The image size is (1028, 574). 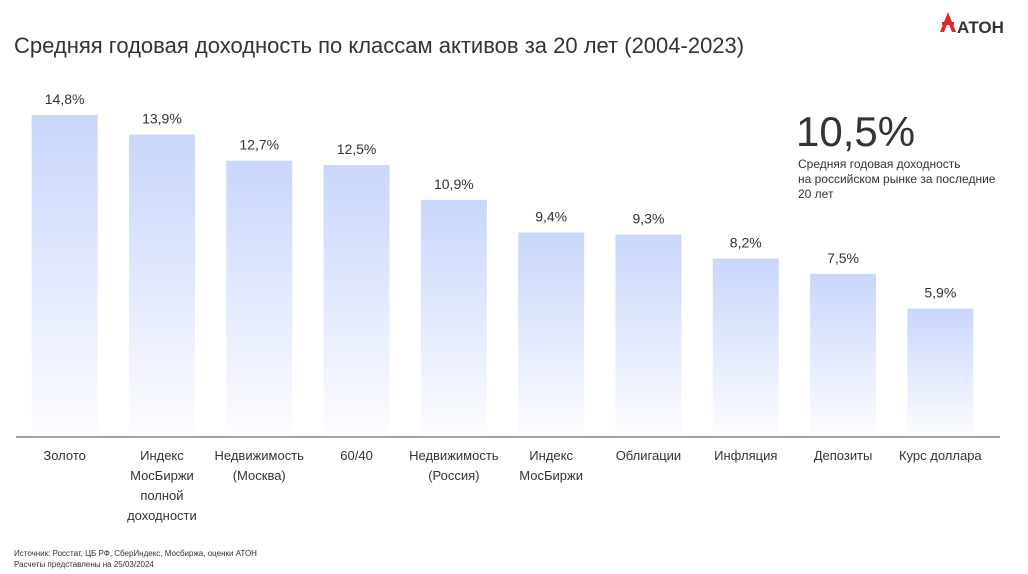 I want to click on annotation-text: на российском рынке за последние, so click(x=897, y=179).